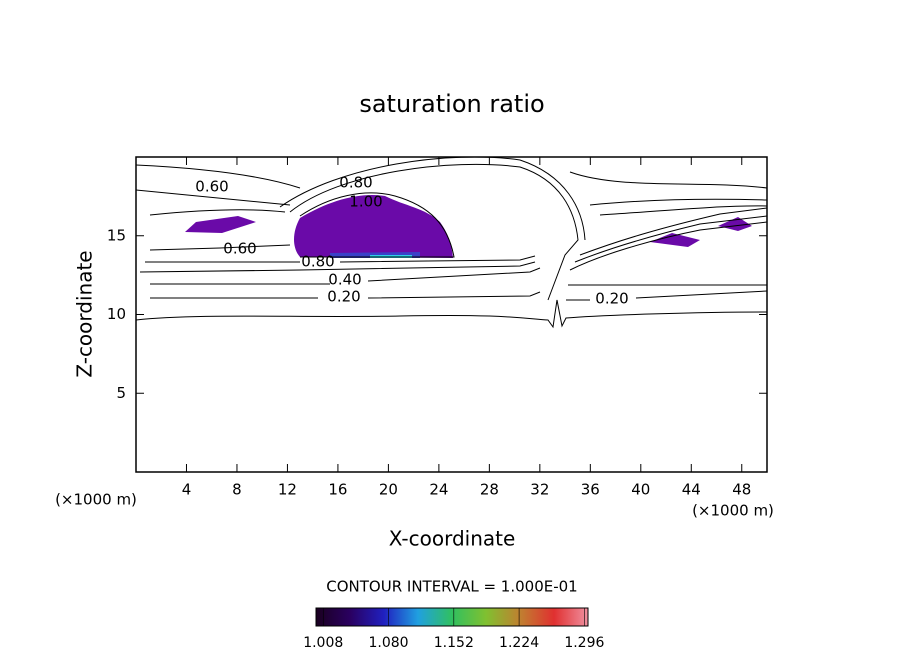 The height and width of the screenshot is (658, 904). Describe the element at coordinates (337, 490) in the screenshot. I see `x-tick-label: 16` at that location.